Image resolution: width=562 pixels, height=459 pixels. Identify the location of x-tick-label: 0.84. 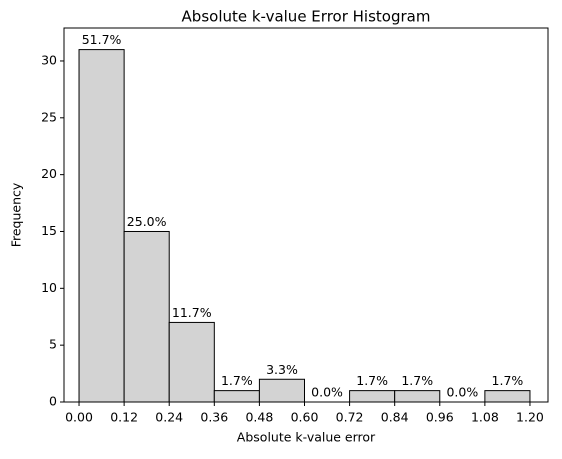
(395, 417).